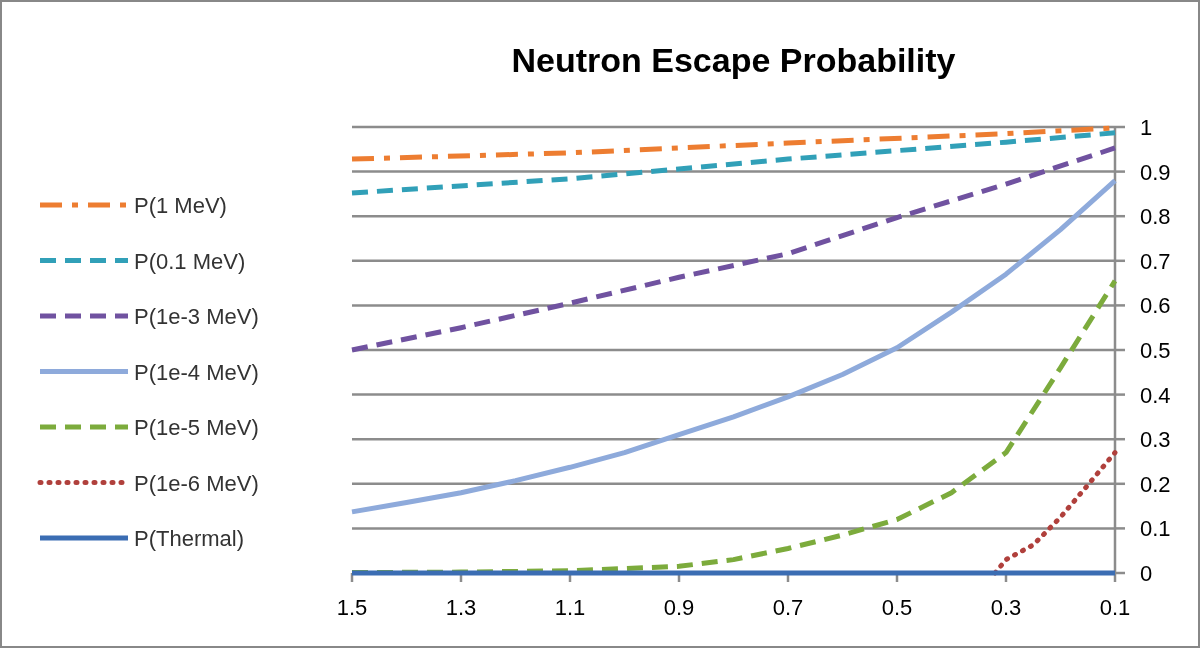 This screenshot has width=1200, height=648. I want to click on y-tick-label: 0.1, so click(1155, 529).